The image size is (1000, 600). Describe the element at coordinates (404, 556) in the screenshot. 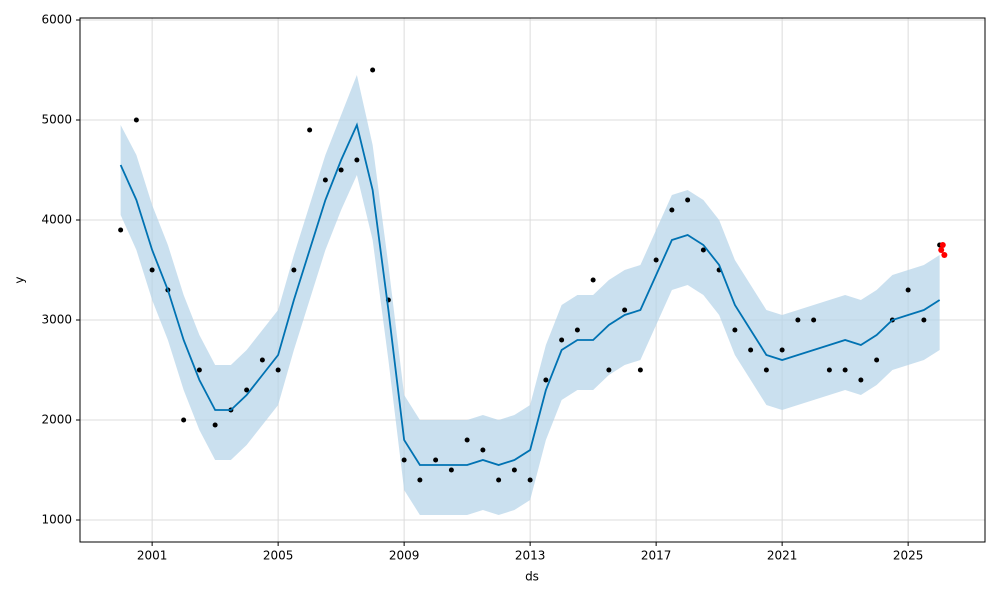

I see `x-tick-label: 2009` at that location.